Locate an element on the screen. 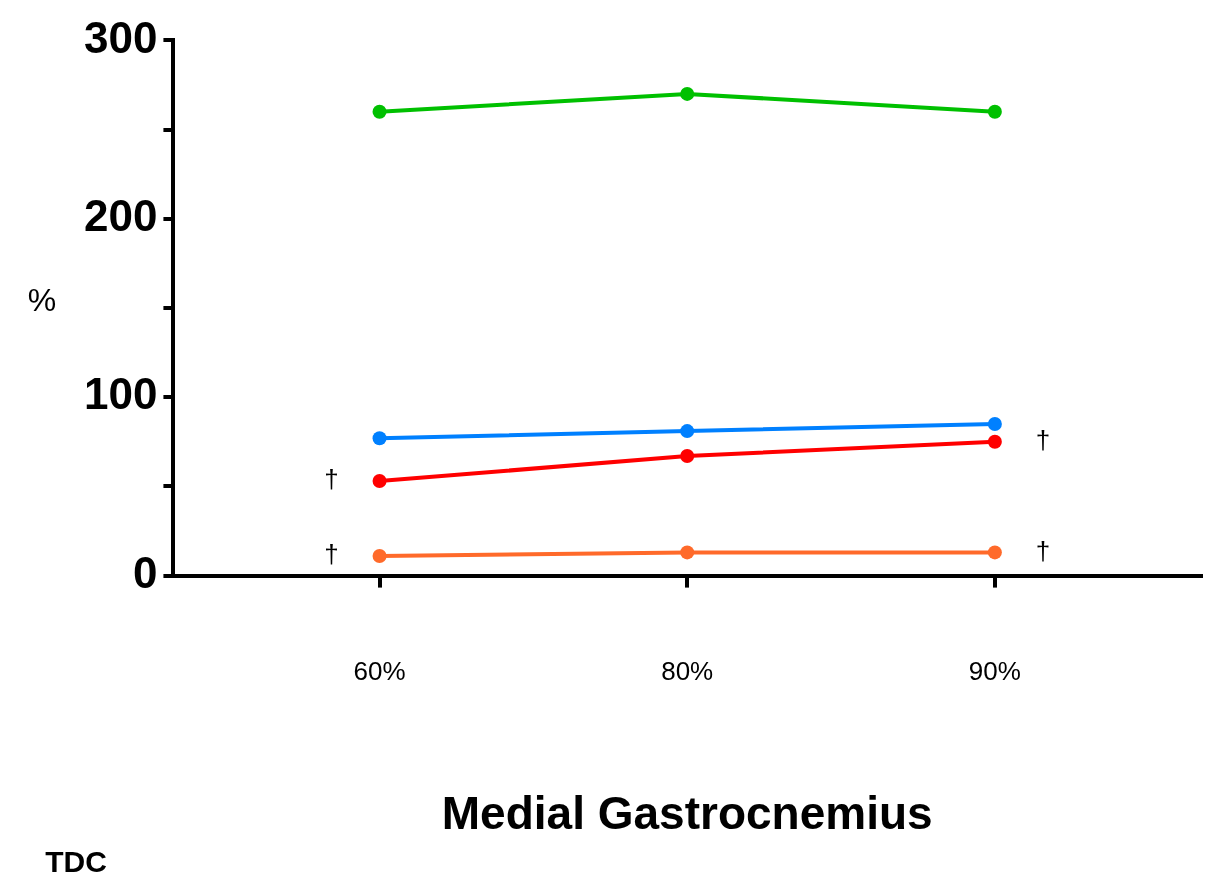 This screenshot has height=896, width=1216. text: TDC is located at coordinates (76, 862).